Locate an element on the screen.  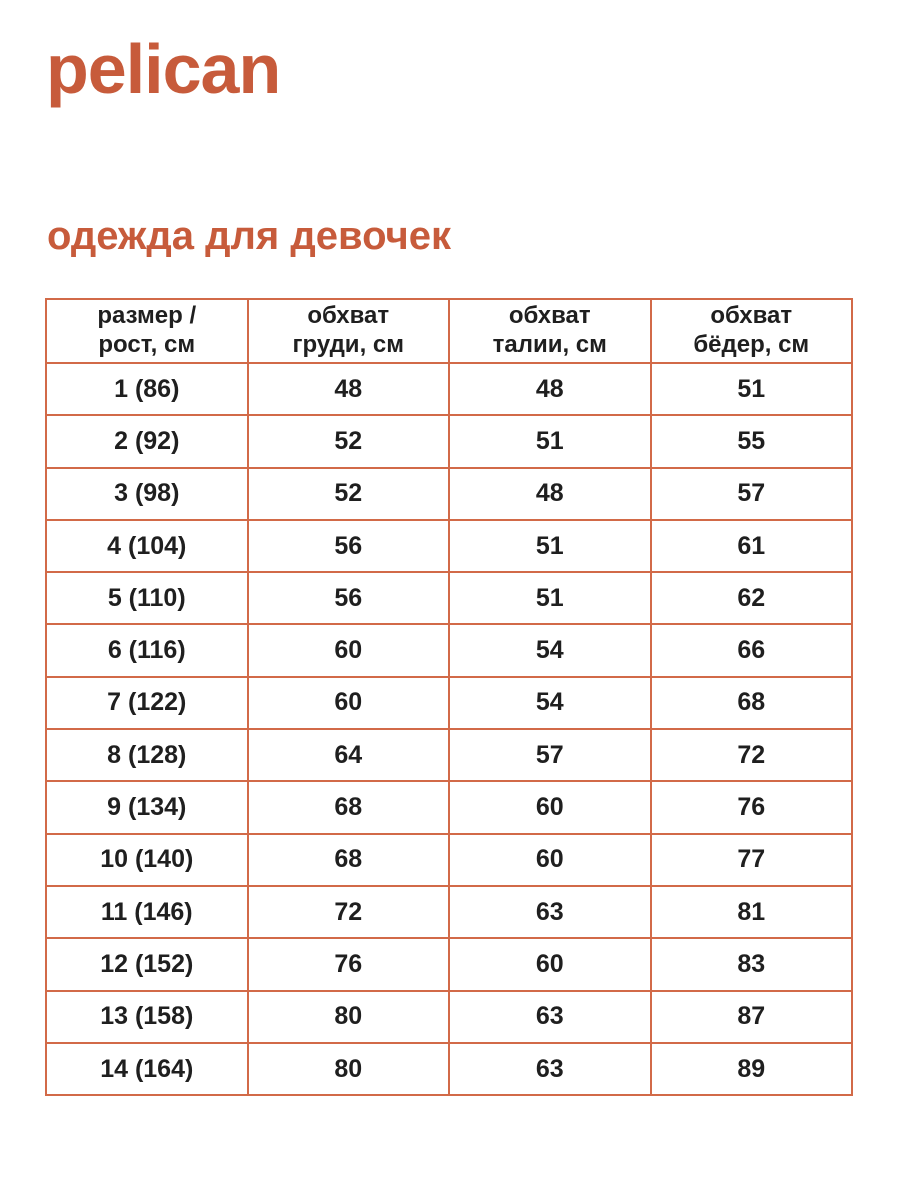
measurement-cell: 64 is located at coordinates (348, 755).